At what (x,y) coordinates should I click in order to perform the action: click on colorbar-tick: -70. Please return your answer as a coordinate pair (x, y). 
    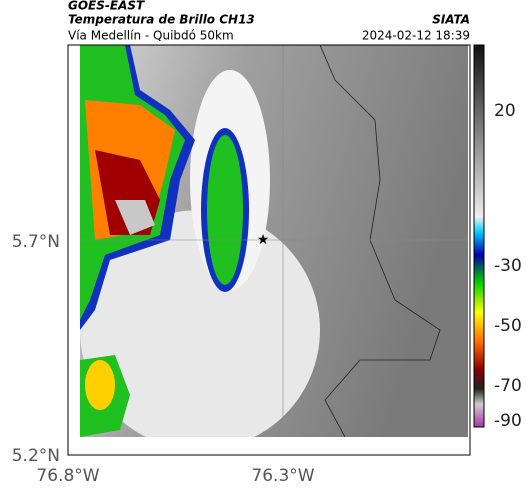
    Looking at the image, I should click on (508, 386).